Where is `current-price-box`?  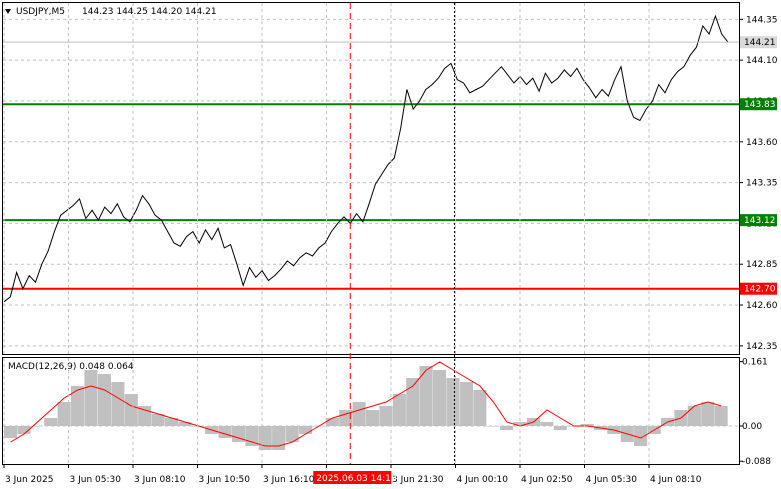
current-price-box is located at coordinates (758, 42).